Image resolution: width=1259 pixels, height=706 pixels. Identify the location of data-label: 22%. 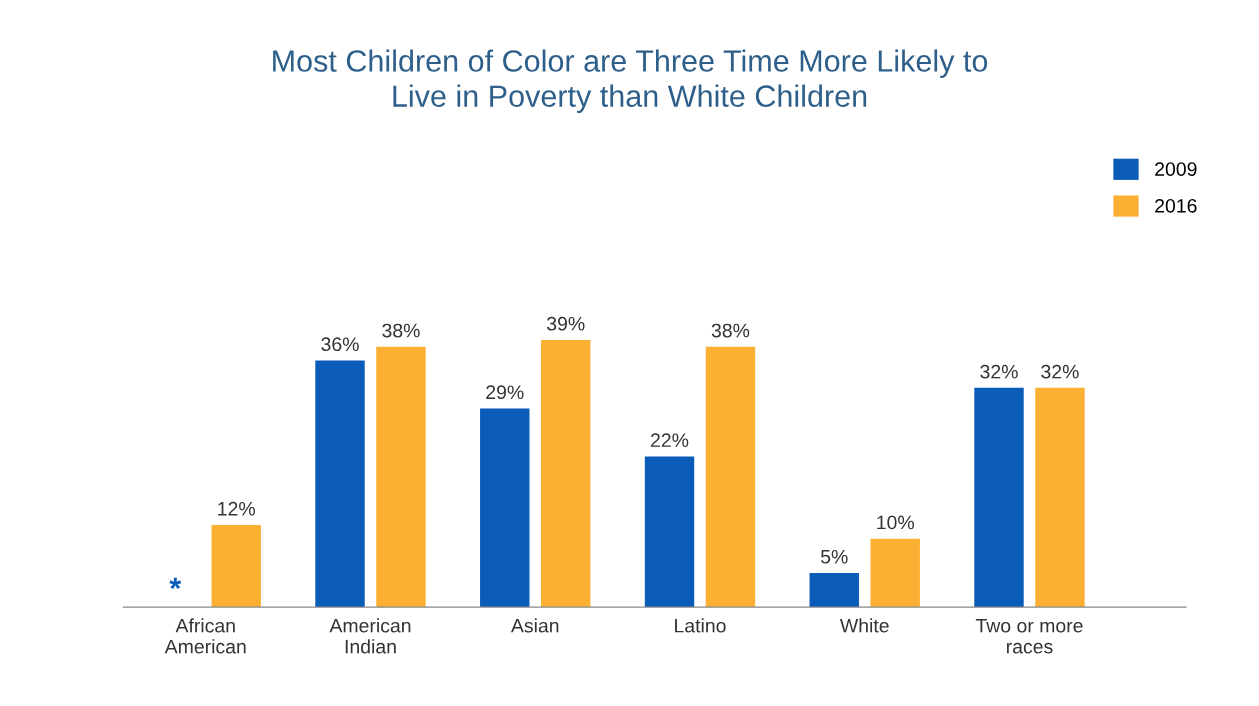
(670, 440).